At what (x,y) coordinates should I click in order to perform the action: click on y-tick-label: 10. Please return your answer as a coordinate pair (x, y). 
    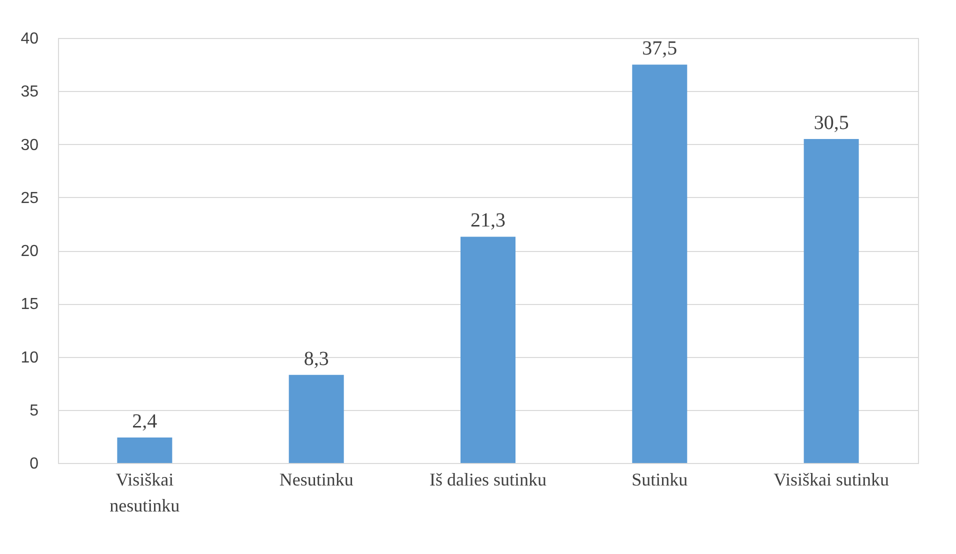
    Looking at the image, I should click on (29, 357).